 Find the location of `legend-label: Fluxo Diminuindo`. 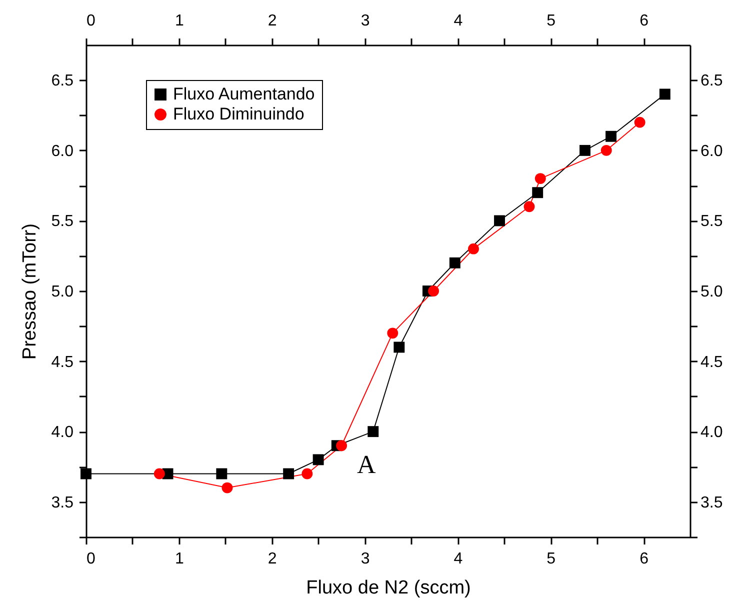

legend-label: Fluxo Diminuindo is located at coordinates (238, 114).